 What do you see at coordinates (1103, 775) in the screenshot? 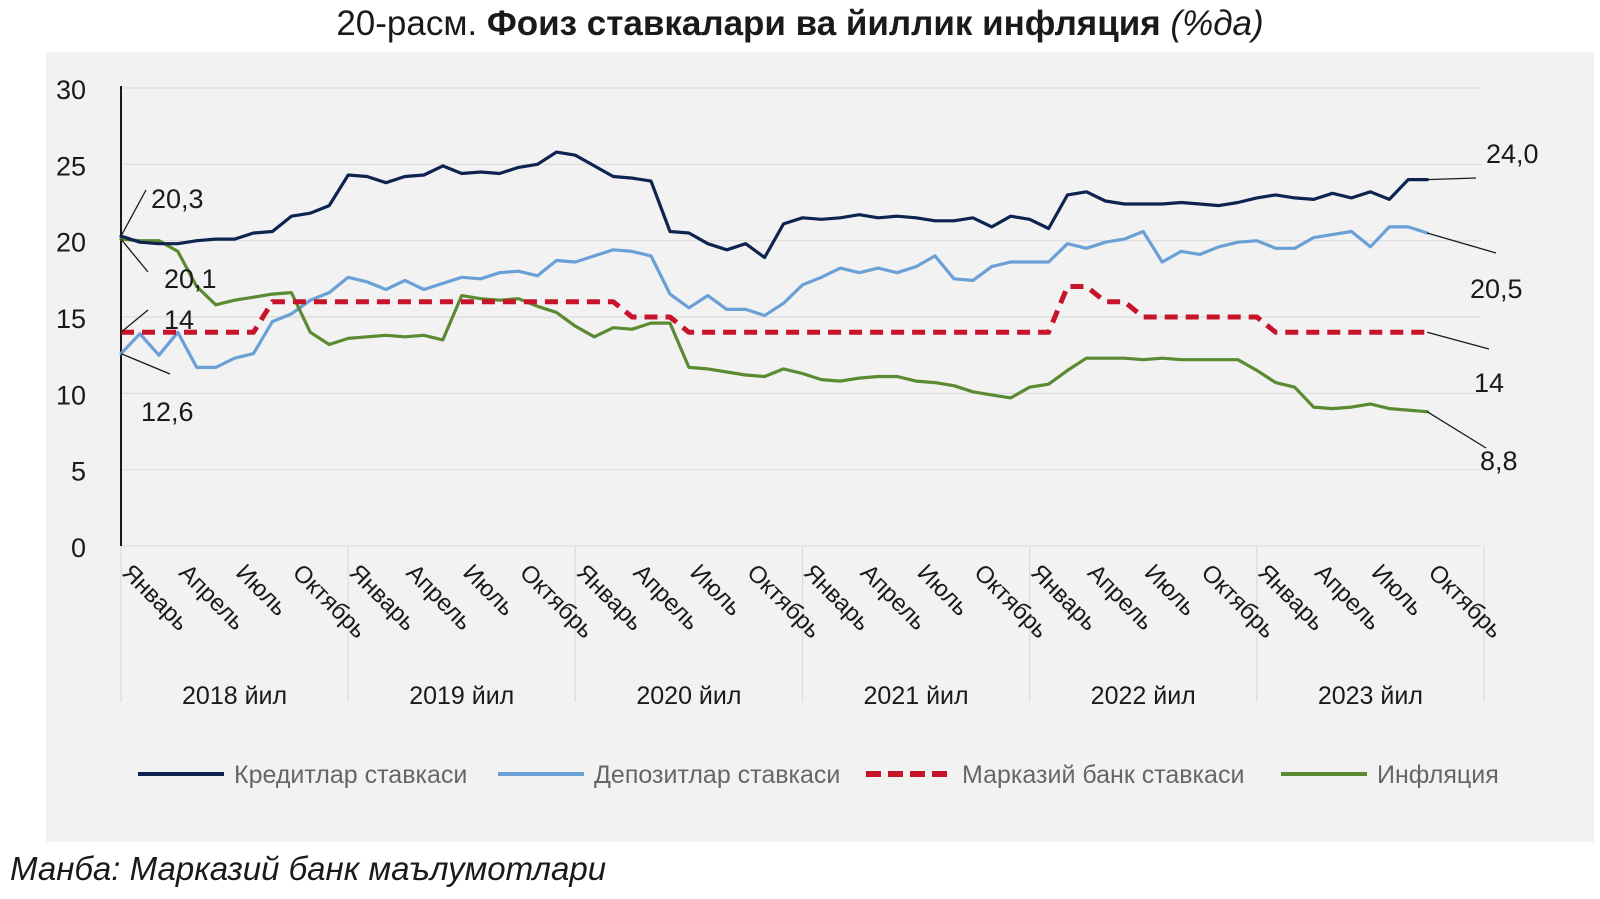
I see `legend-label: Марказий банк ставкаси` at bounding box center [1103, 775].